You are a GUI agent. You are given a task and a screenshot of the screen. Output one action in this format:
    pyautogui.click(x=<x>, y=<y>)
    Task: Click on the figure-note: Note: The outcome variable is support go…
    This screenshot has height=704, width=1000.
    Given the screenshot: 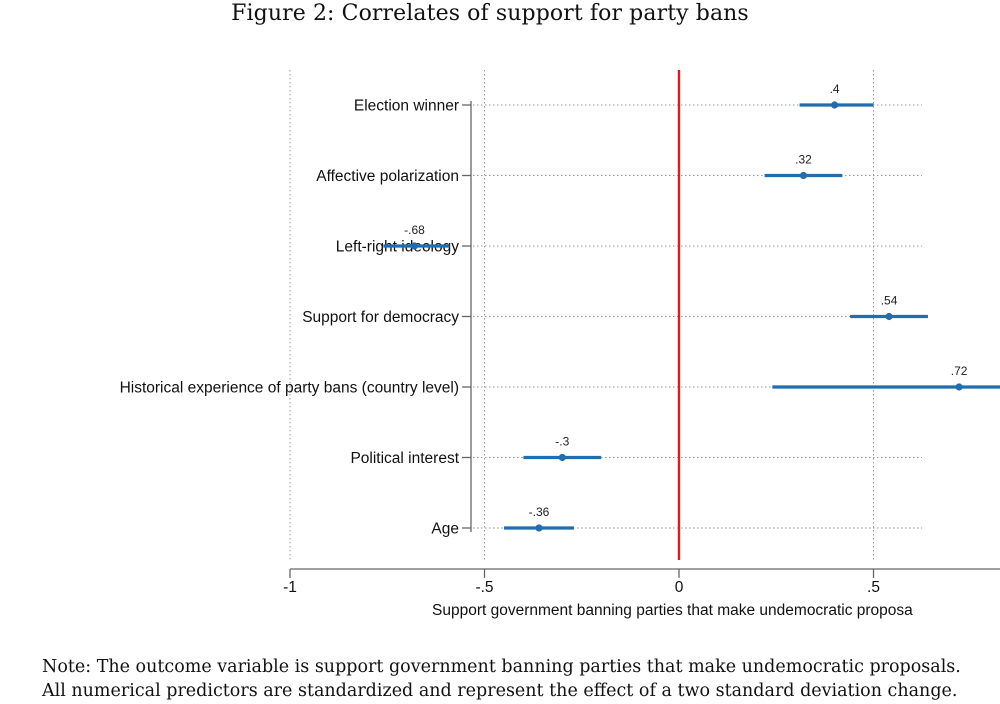 What is the action you would take?
    pyautogui.click(x=507, y=679)
    